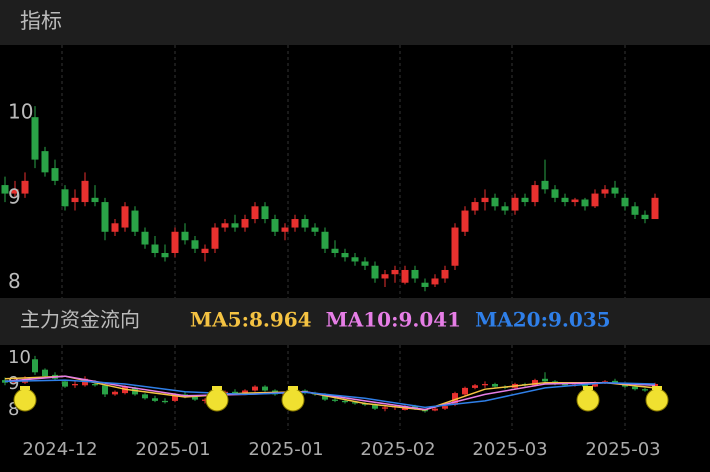 The height and width of the screenshot is (472, 710). Describe the element at coordinates (20, 111) in the screenshot. I see `y-tick-label: 10` at that location.